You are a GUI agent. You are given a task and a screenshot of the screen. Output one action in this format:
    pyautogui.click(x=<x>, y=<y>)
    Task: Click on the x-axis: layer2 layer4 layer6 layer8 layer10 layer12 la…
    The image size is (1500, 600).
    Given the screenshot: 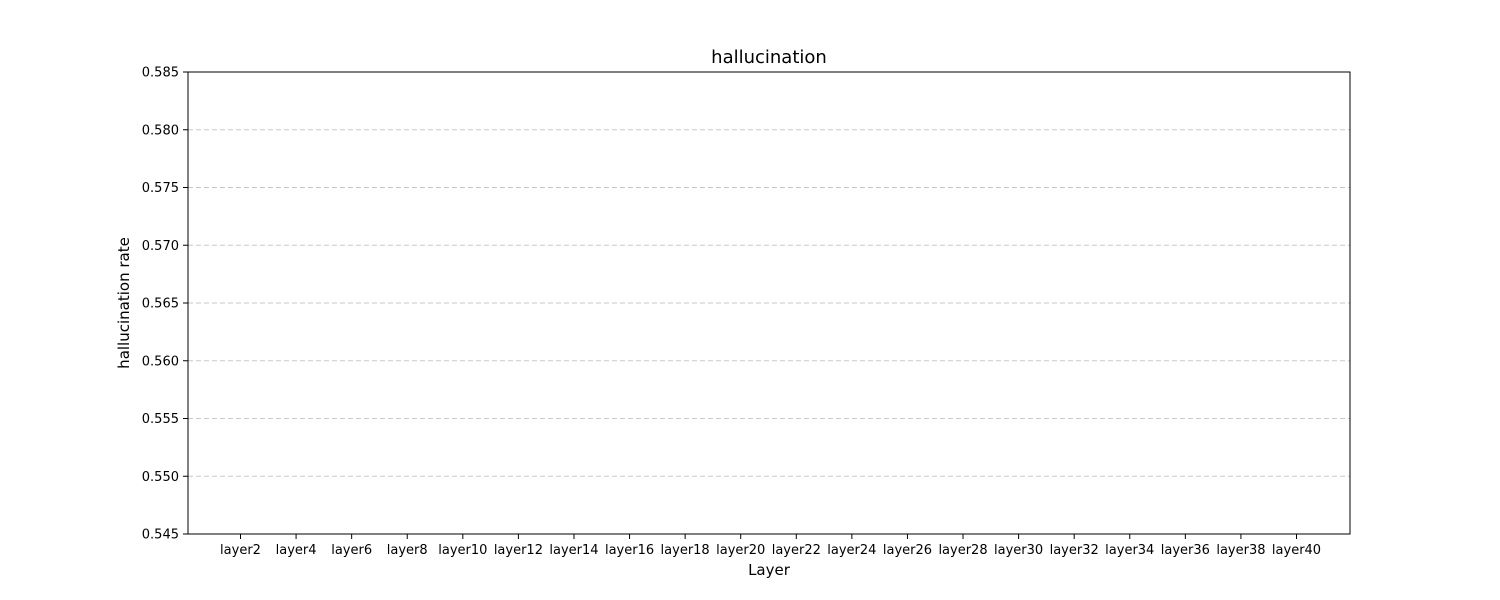 What is the action you would take?
    pyautogui.click(x=770, y=546)
    